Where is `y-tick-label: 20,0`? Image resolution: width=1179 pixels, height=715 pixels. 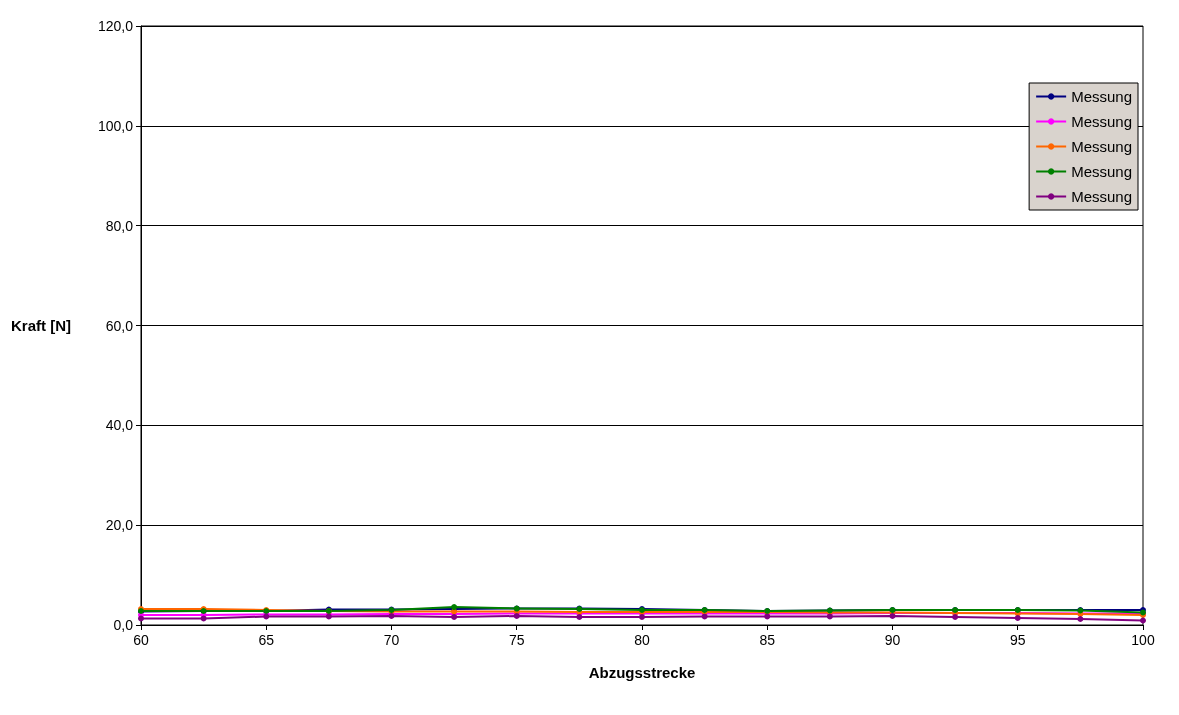
y-tick-label: 20,0 is located at coordinates (119, 525).